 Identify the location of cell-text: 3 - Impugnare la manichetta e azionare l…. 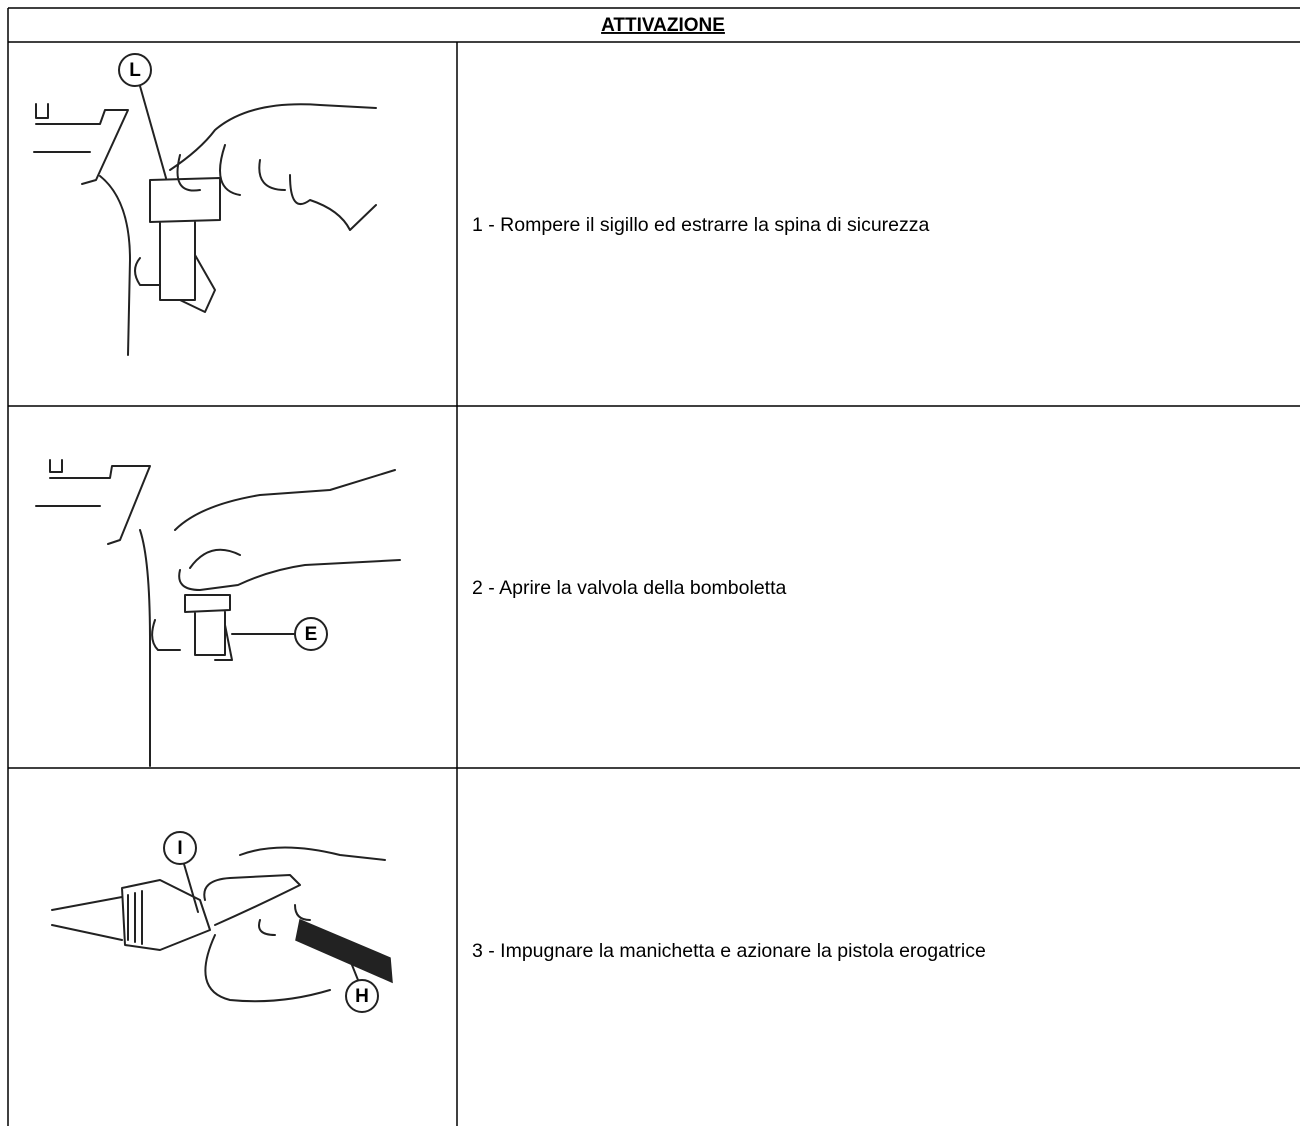
(729, 951).